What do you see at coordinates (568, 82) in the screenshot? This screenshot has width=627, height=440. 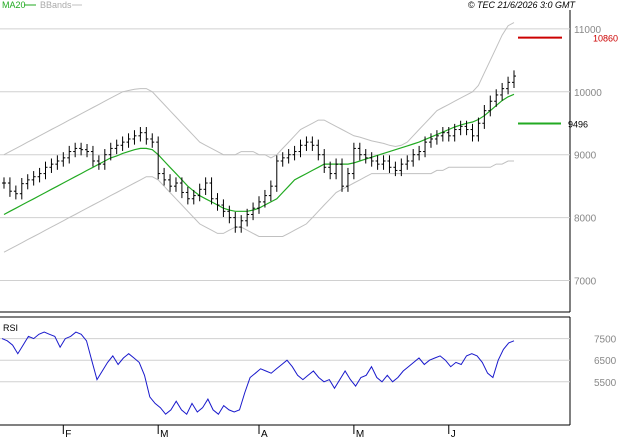 I see `price-markers: 9496 10860` at bounding box center [568, 82].